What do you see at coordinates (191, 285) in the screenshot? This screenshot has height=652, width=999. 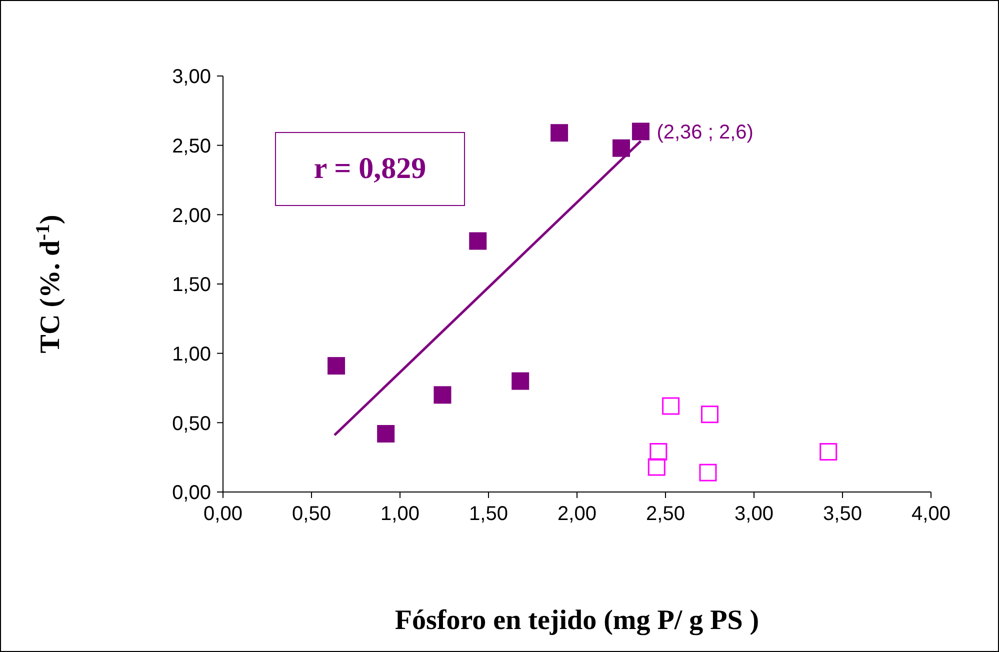 I see `y-tick-label: 1,50` at bounding box center [191, 285].